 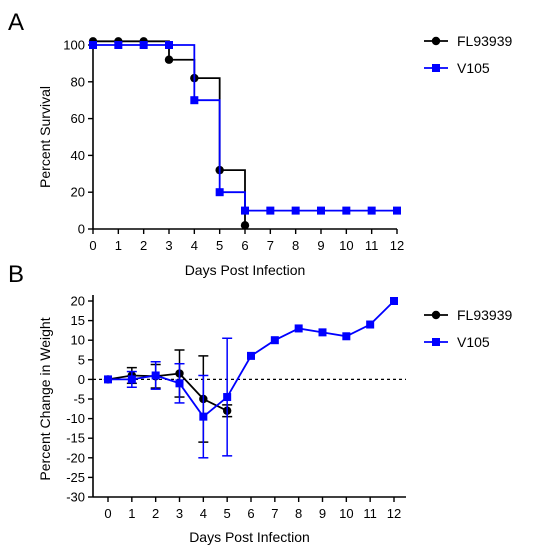 I want to click on panel-b-y-tick-label: -25, so click(x=75, y=477).